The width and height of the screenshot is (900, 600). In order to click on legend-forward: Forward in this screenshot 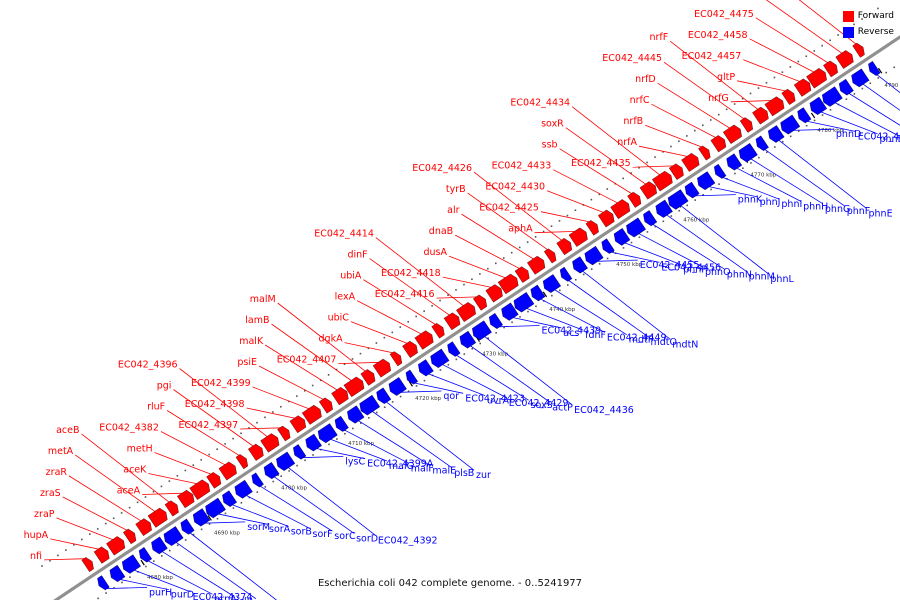, I will do `click(868, 16)`.